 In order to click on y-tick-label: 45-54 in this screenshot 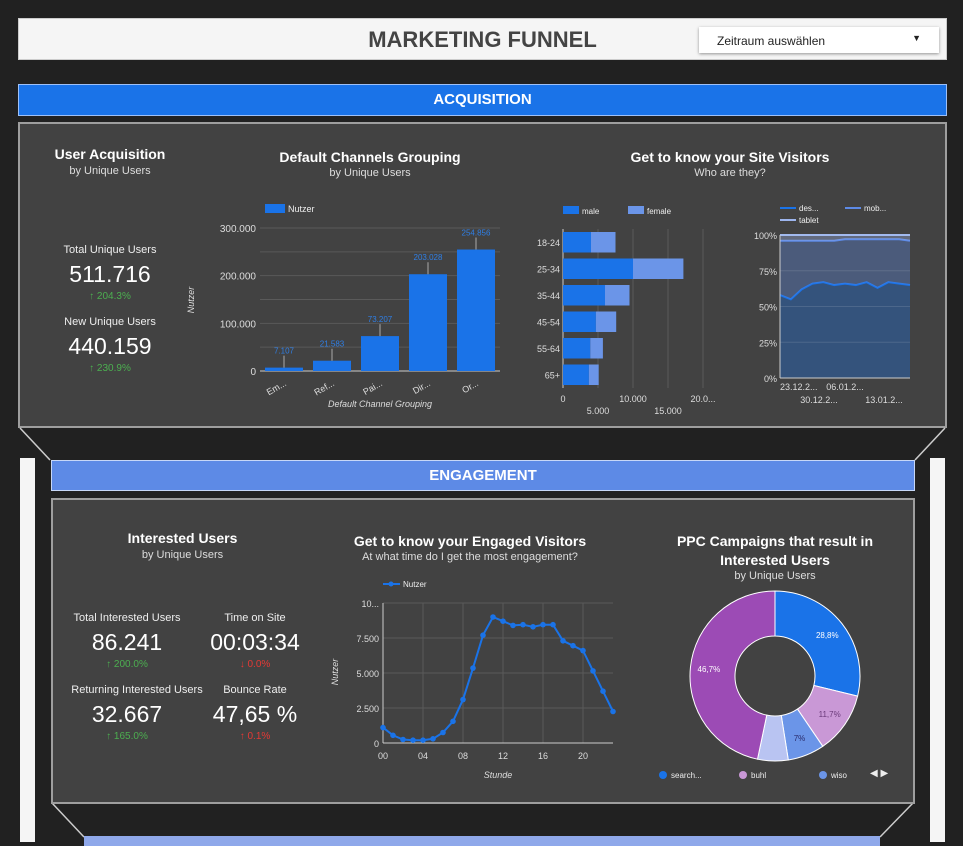, I will do `click(548, 323)`.